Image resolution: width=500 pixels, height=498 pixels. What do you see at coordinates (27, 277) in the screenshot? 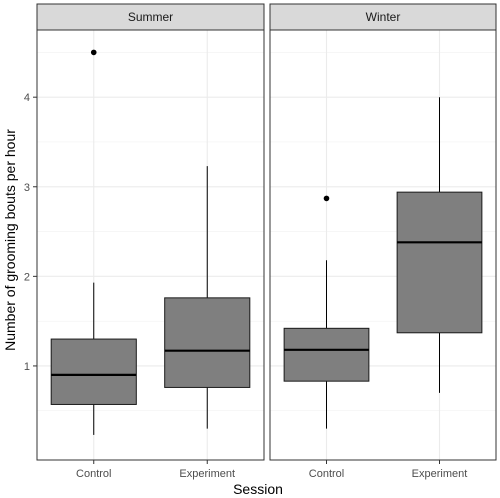
I see `y-tick-label: 2` at bounding box center [27, 277].